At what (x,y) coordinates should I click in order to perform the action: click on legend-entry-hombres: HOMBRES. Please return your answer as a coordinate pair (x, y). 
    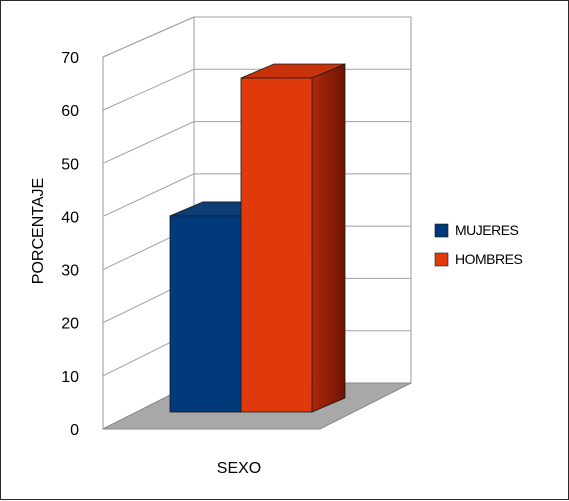
    Looking at the image, I should click on (488, 259).